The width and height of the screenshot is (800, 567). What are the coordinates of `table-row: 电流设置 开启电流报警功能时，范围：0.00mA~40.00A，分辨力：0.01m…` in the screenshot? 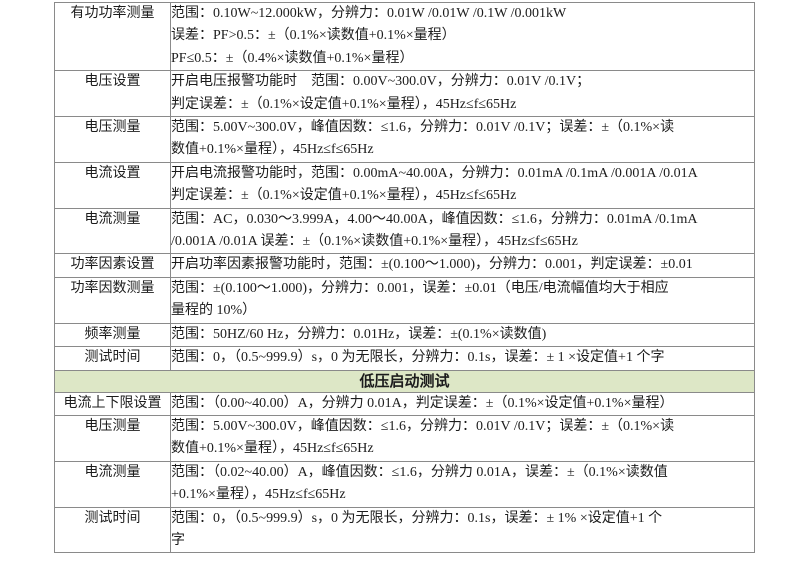 It's located at (404, 185).